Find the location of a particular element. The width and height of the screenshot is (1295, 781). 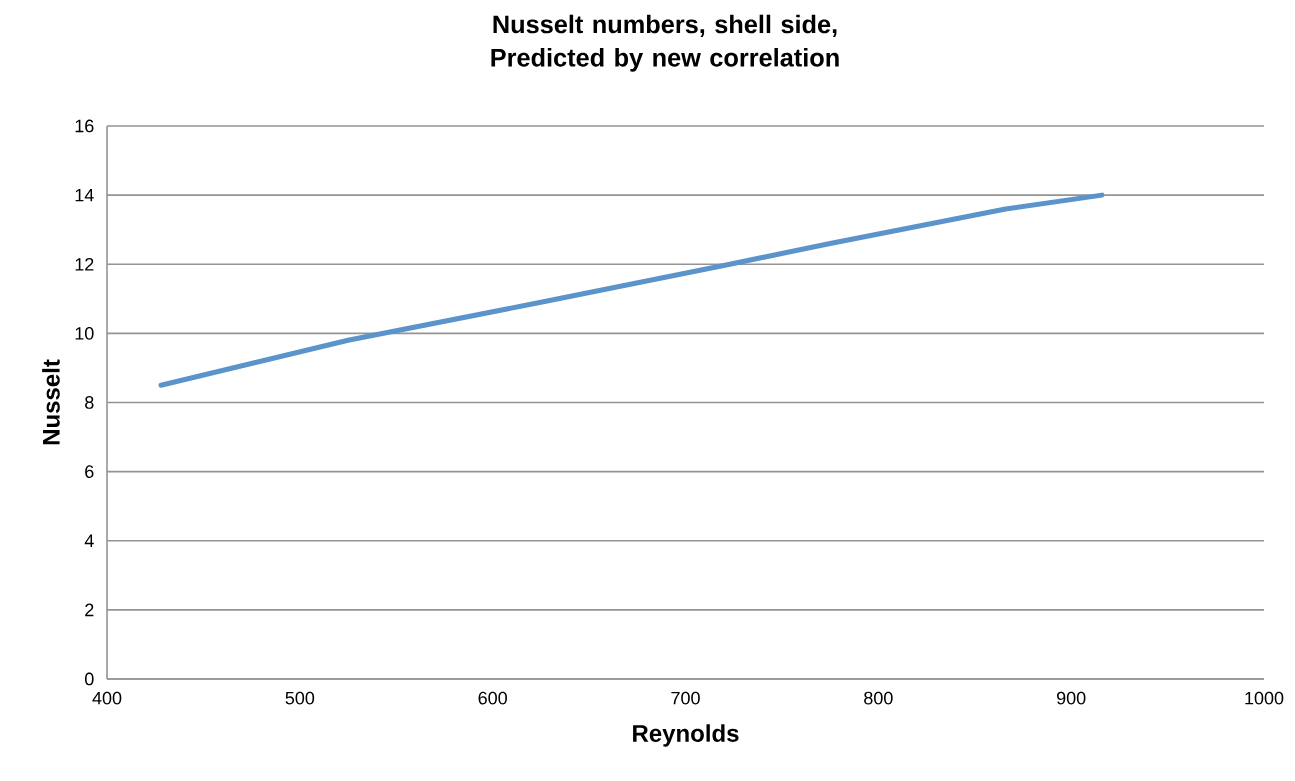

y-tick-label: 0 is located at coordinates (89, 679).